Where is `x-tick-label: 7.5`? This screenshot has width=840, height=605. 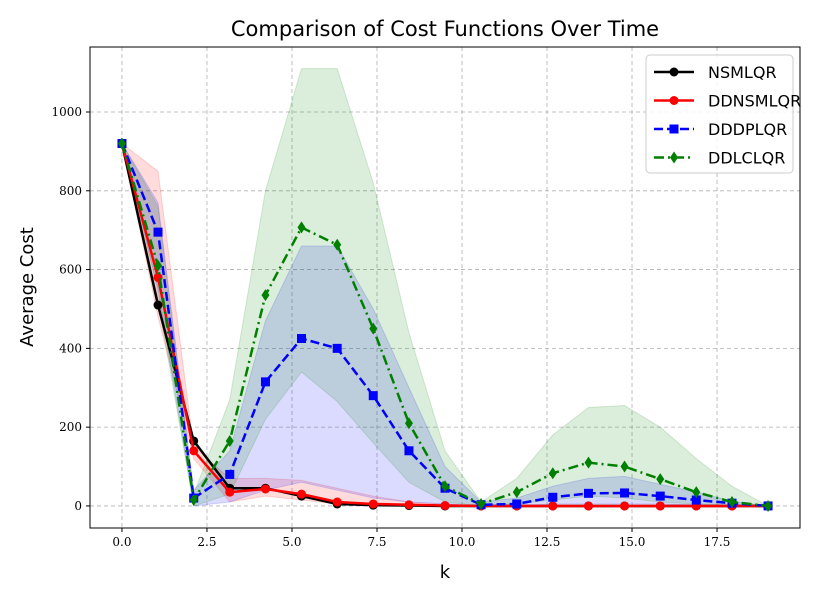
x-tick-label: 7.5 is located at coordinates (376, 542).